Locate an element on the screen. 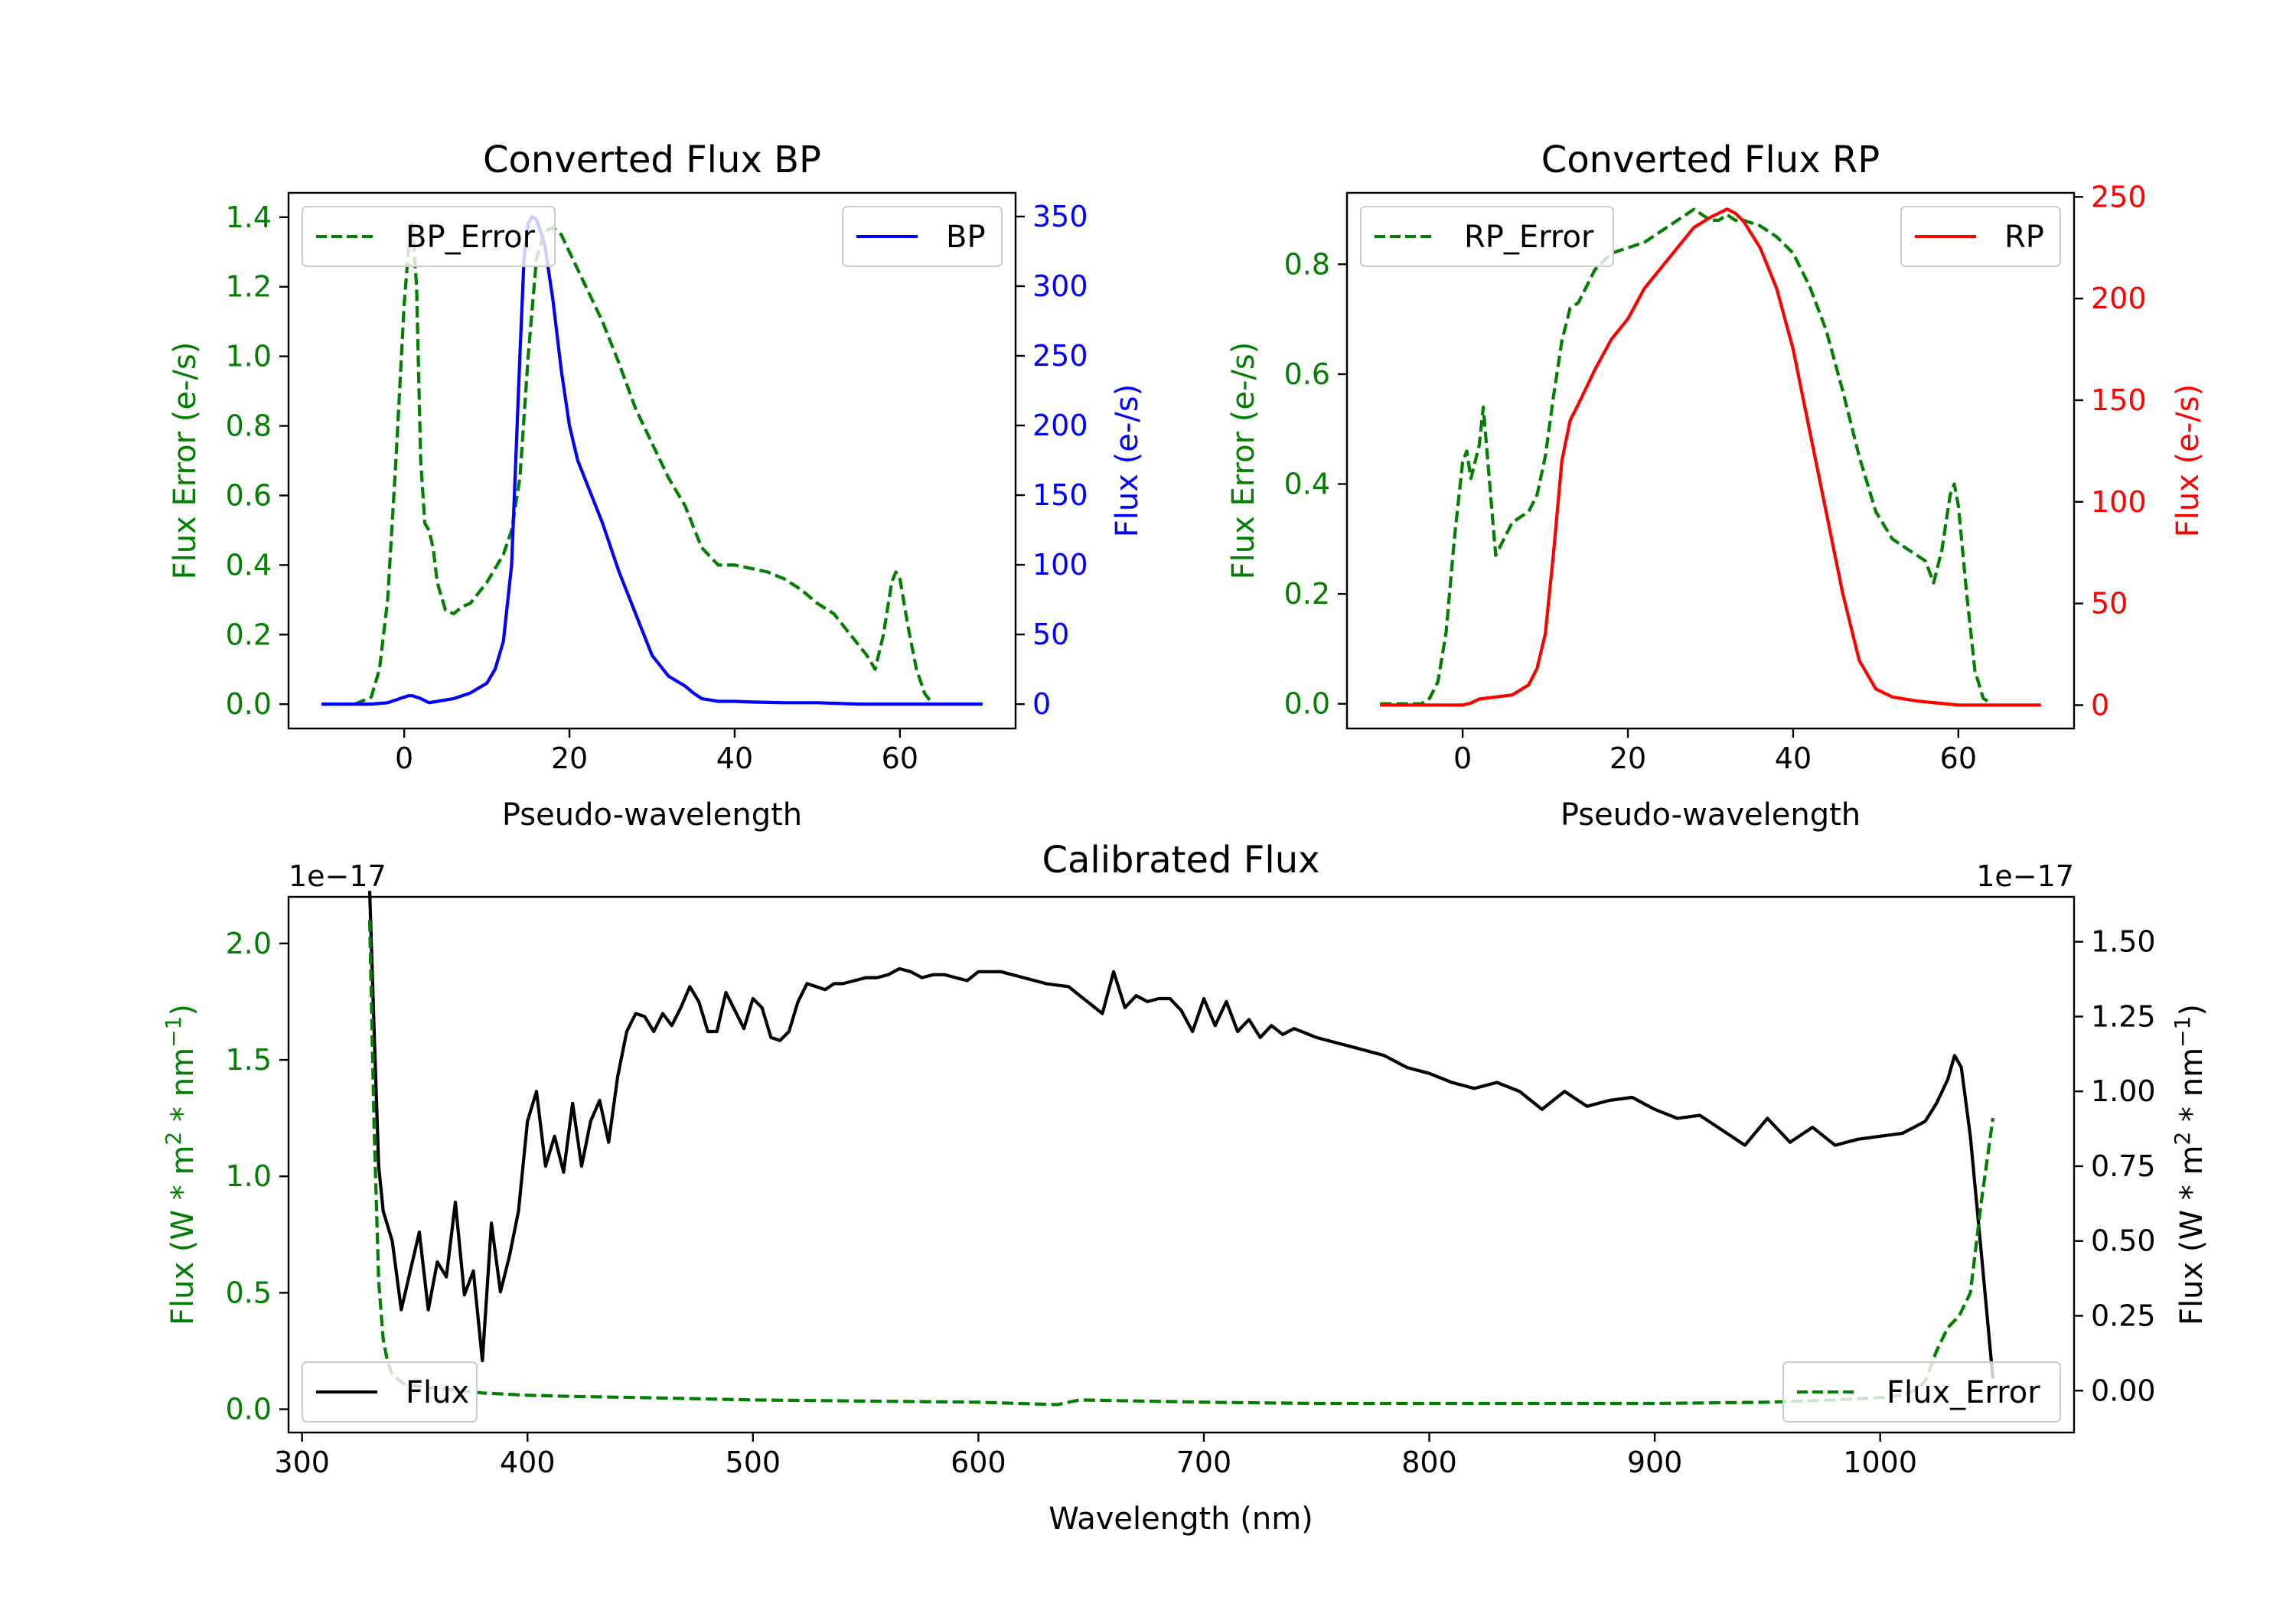 The width and height of the screenshot is (2296, 1607). rp-x-tick-label: 40 is located at coordinates (1793, 758).